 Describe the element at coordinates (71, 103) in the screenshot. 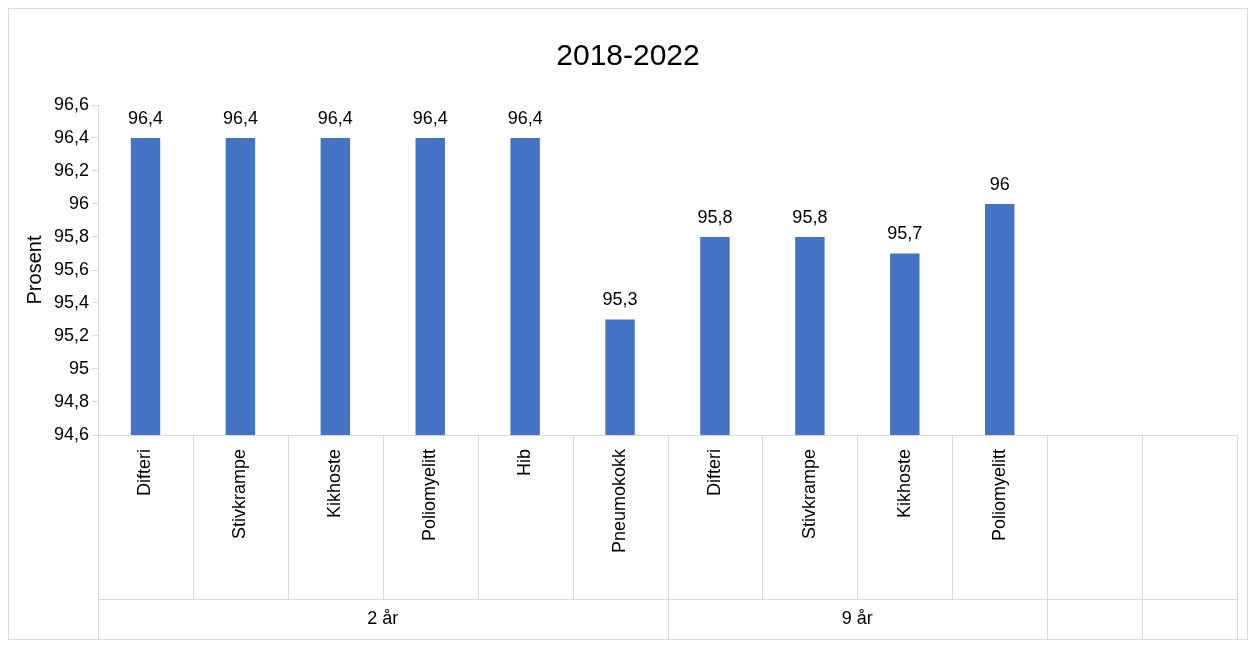

I see `y-tick-label: 96,6` at that location.